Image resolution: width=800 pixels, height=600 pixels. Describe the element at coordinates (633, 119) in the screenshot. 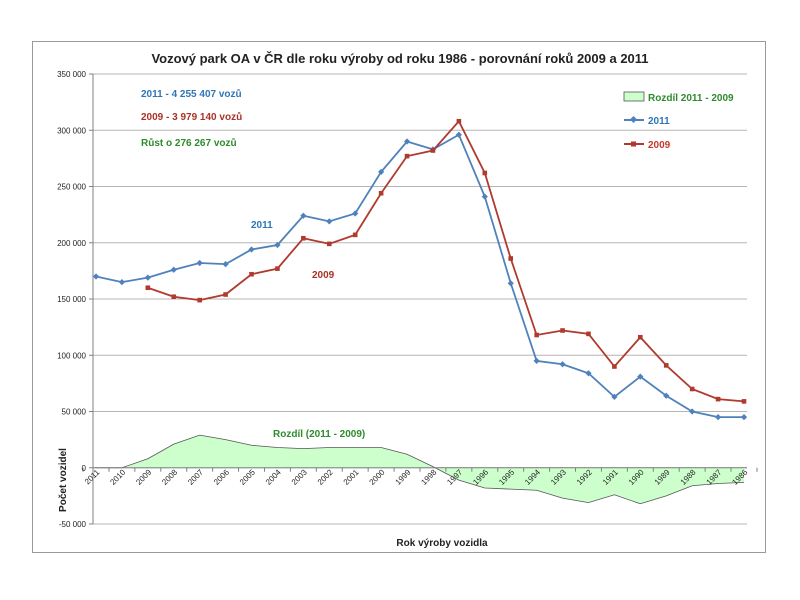

I see `legend-marker-2011` at that location.